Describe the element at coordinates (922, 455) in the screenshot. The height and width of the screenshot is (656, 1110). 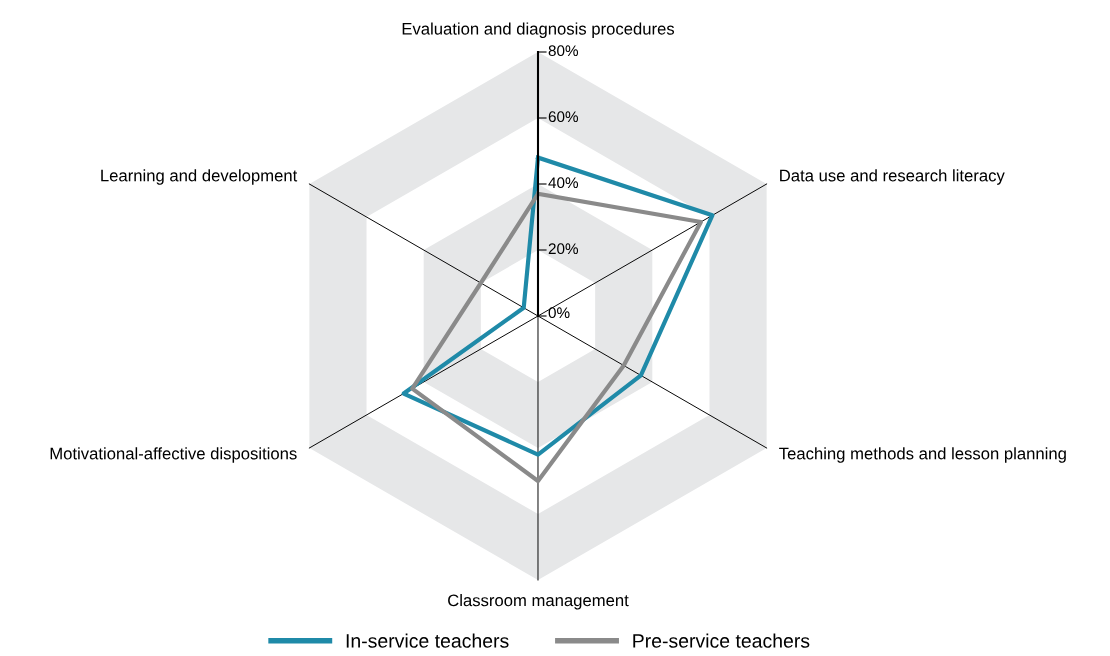
I see `spoke-label: Teaching methods and lesson planning` at that location.